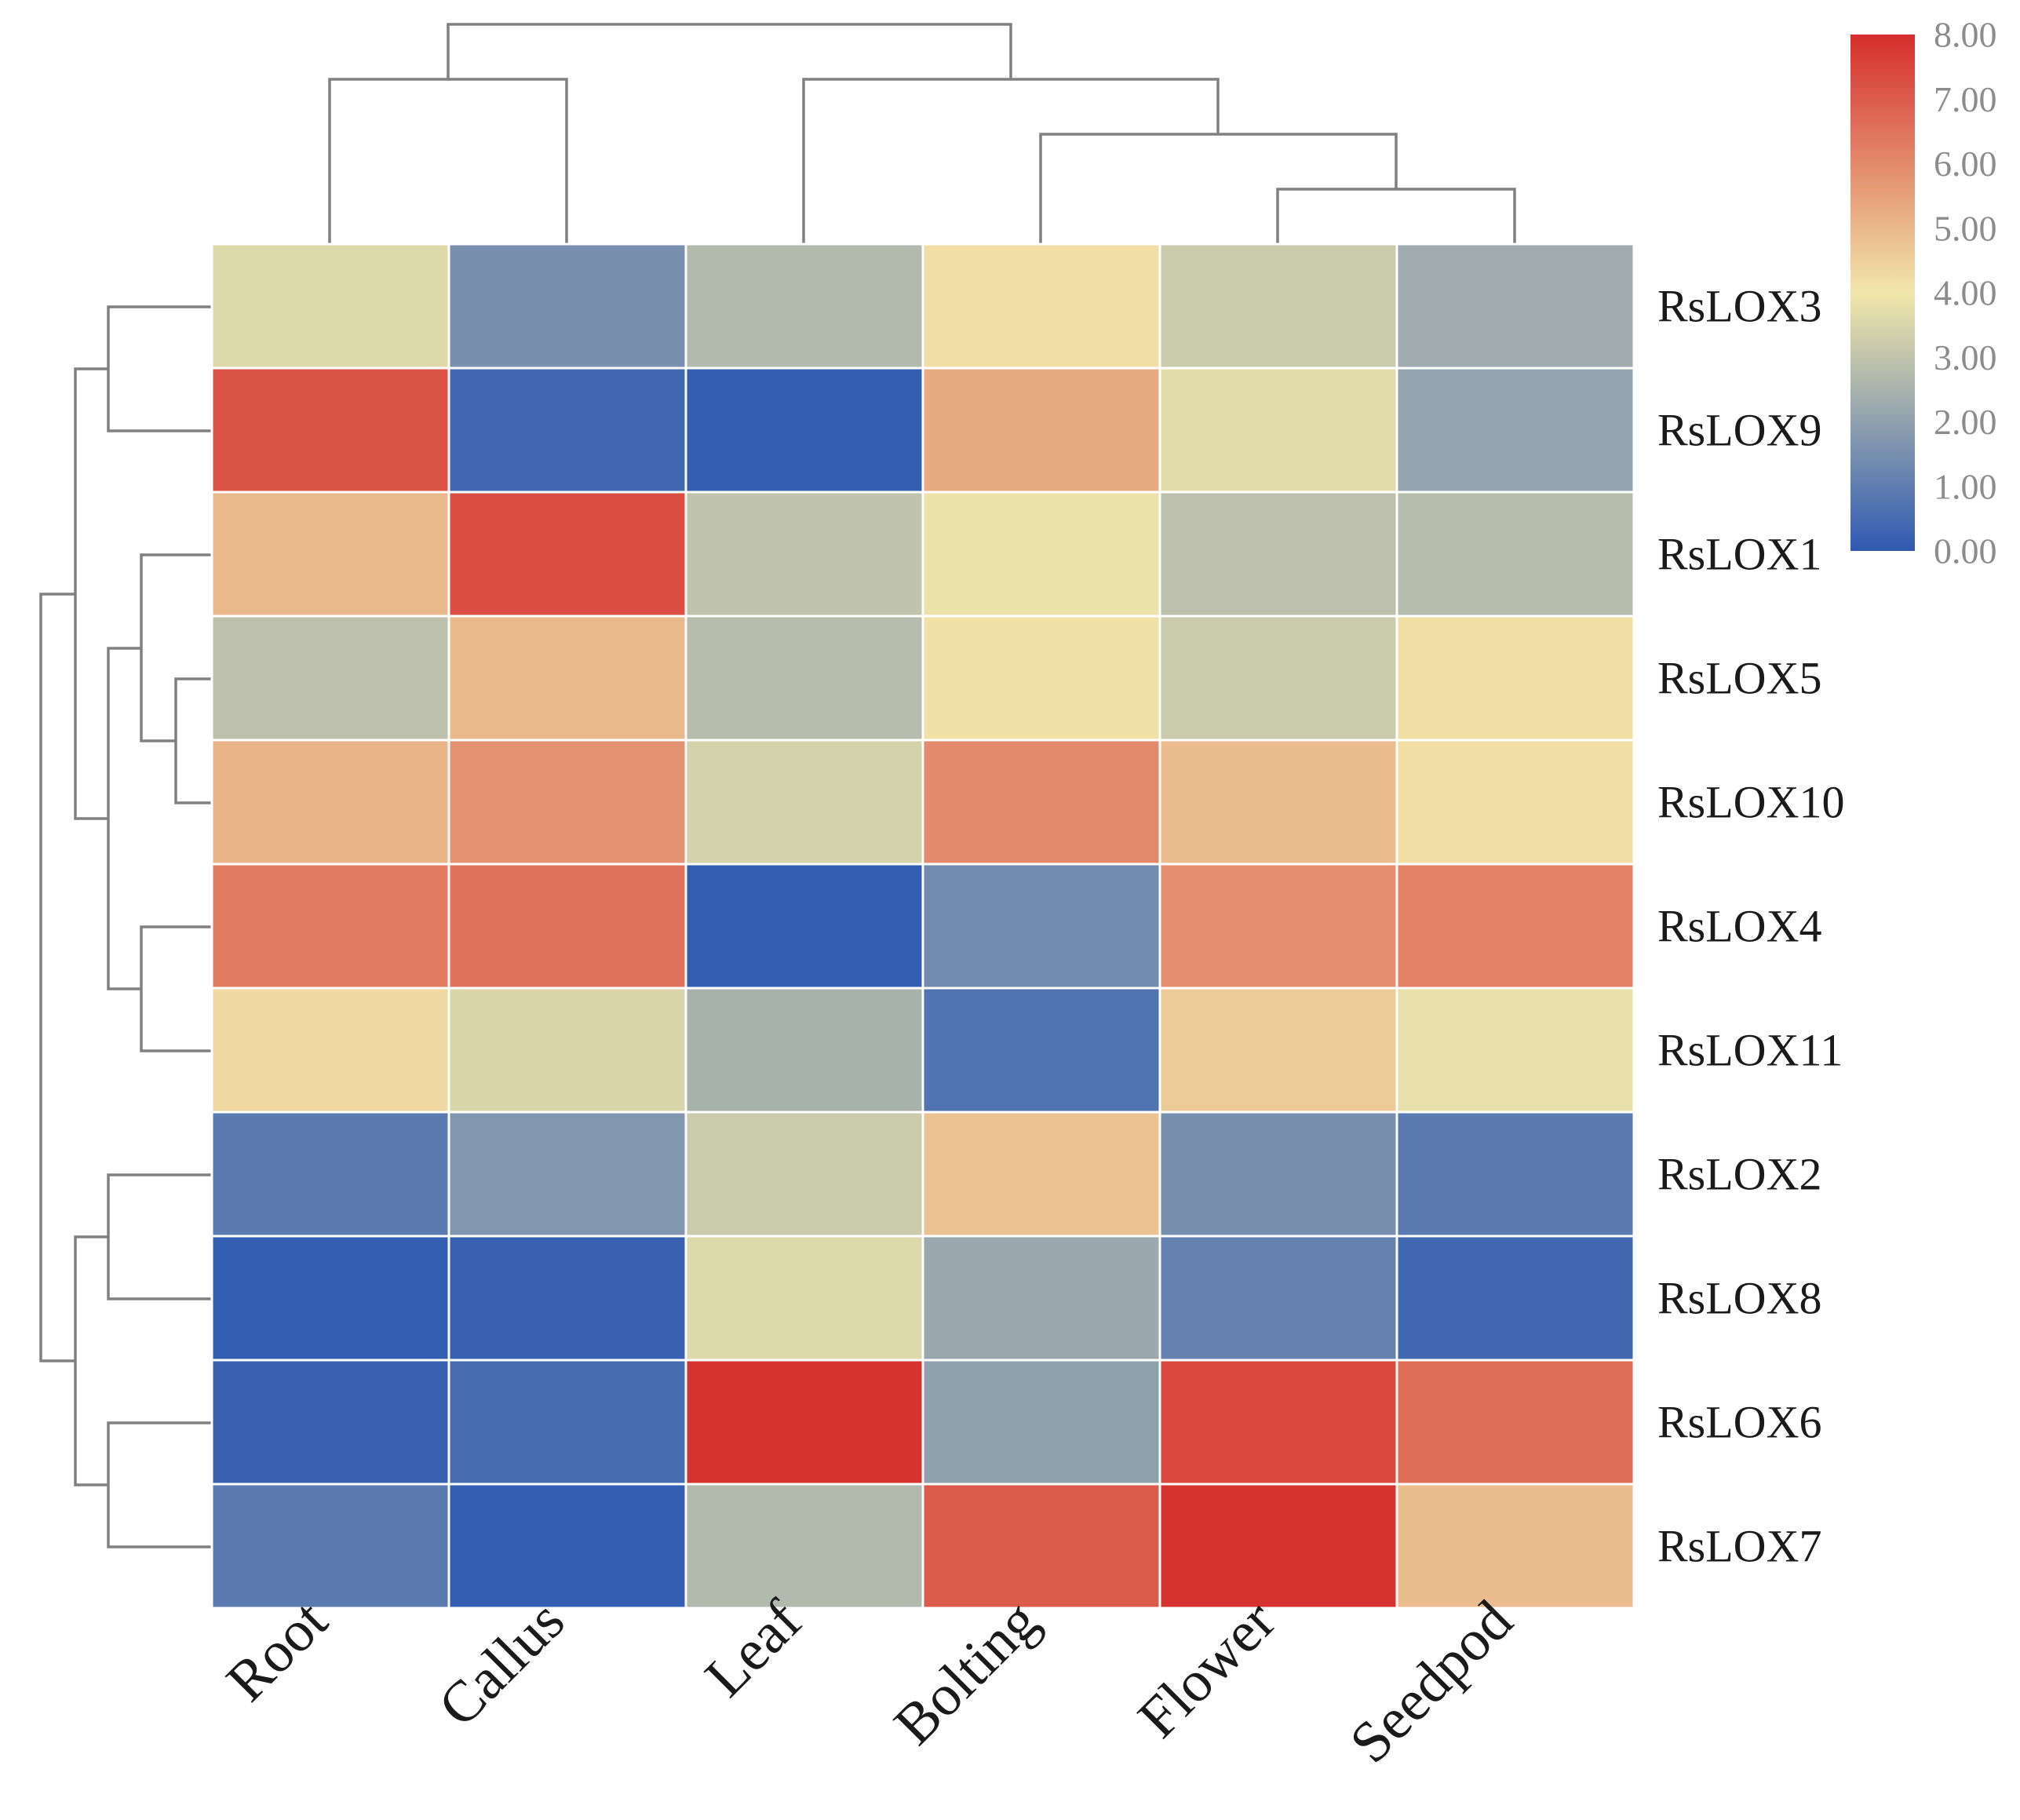 This screenshot has width=2020, height=1820. I want to click on cell-rslox10-flower, so click(1278, 802).